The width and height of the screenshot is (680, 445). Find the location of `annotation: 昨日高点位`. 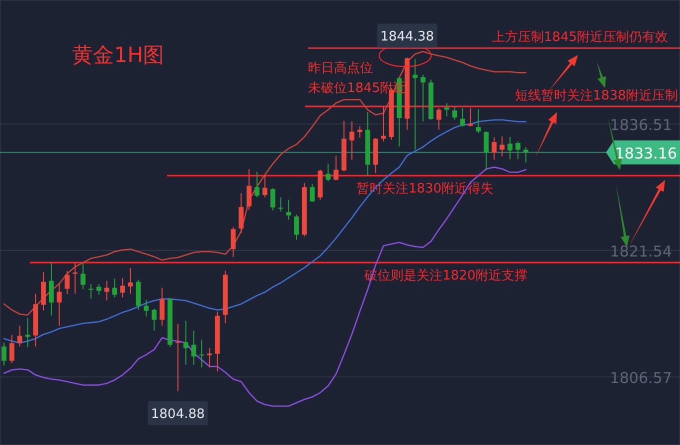

annotation: 昨日高点位 is located at coordinates (340, 68).